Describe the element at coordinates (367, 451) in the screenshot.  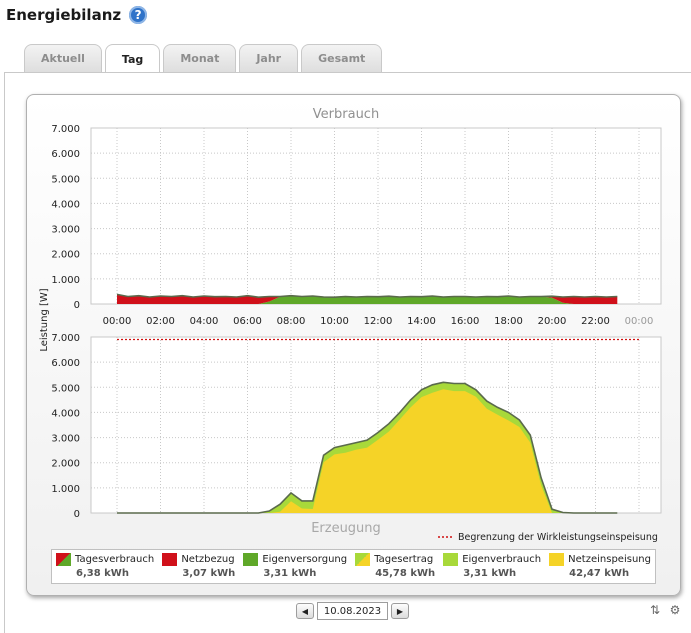
I see `series-netzeinspeisung-area` at that location.